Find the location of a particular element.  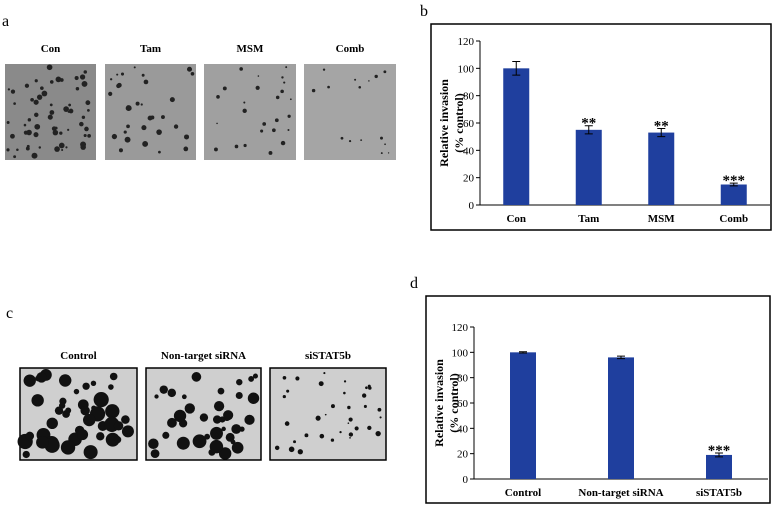

y-axis-label: (% control) is located at coordinates (459, 122).